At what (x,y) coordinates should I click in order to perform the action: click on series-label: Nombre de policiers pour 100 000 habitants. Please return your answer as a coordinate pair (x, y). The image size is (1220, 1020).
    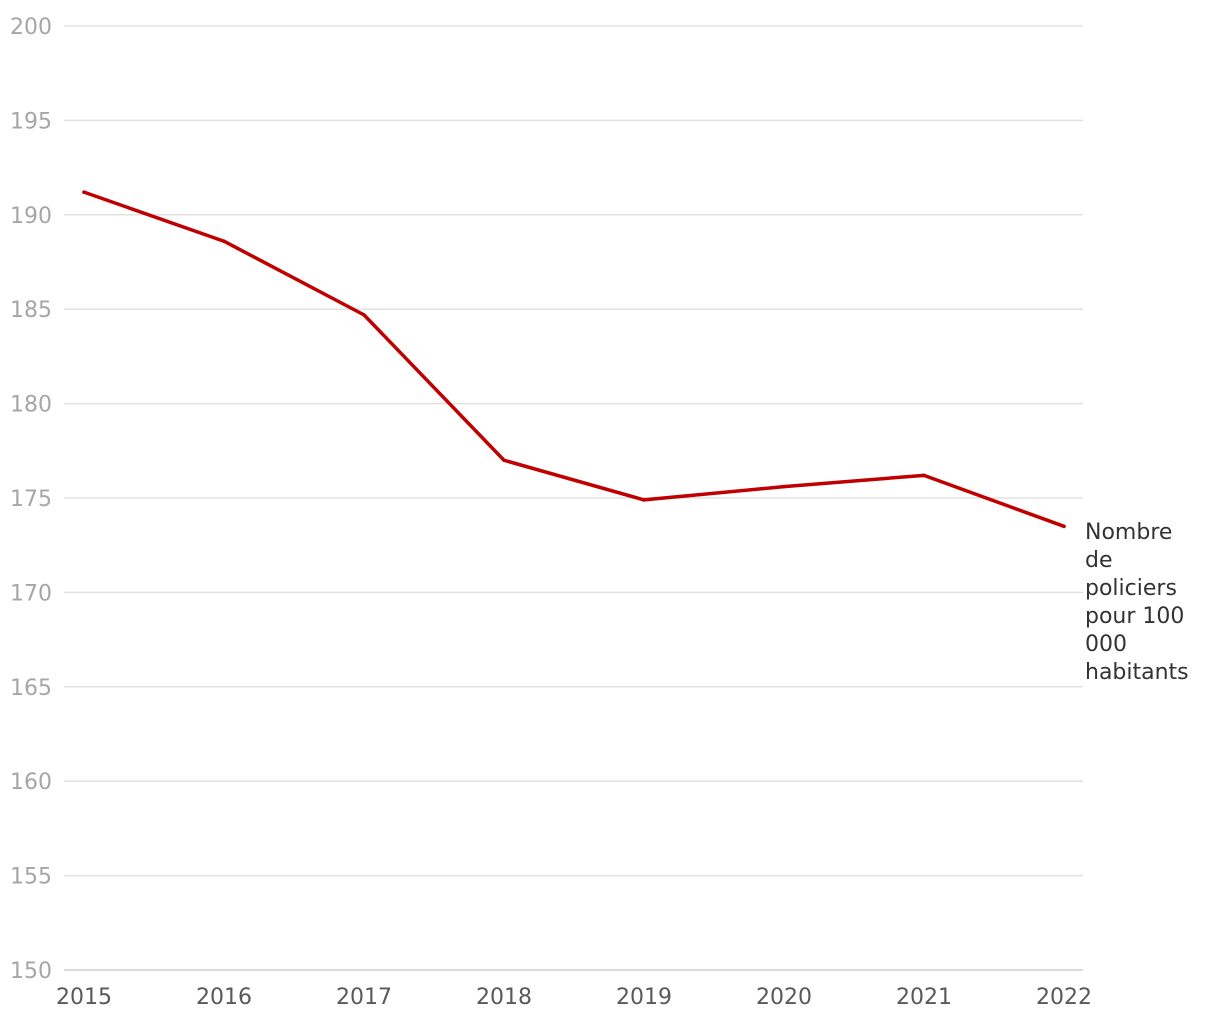
    Looking at the image, I should click on (1137, 602).